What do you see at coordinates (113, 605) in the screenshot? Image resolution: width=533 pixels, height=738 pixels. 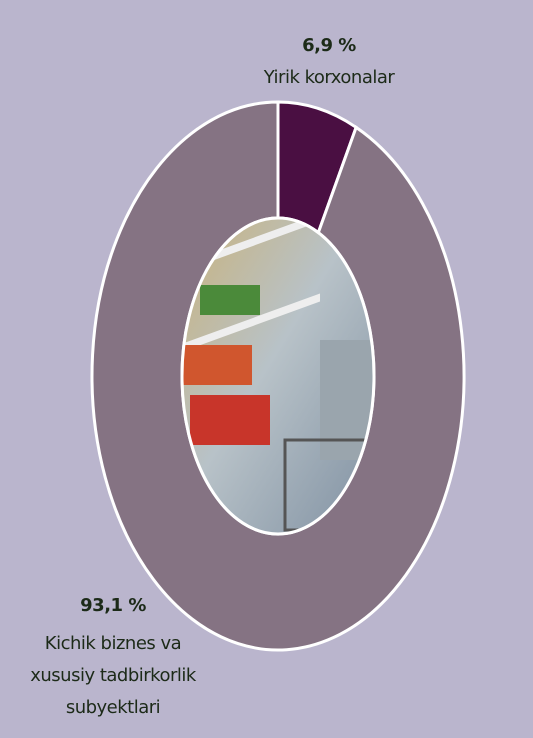 I see `value-label: 93,1 %` at bounding box center [113, 605].